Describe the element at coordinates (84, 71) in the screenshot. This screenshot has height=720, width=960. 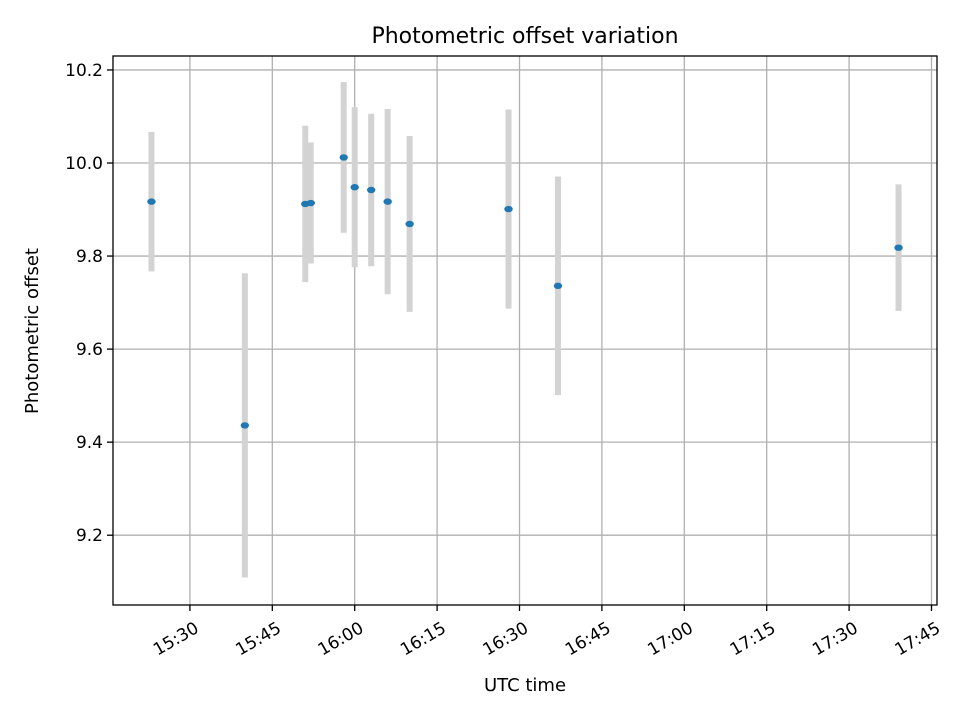
I see `y-tick-label: 10.2` at that location.